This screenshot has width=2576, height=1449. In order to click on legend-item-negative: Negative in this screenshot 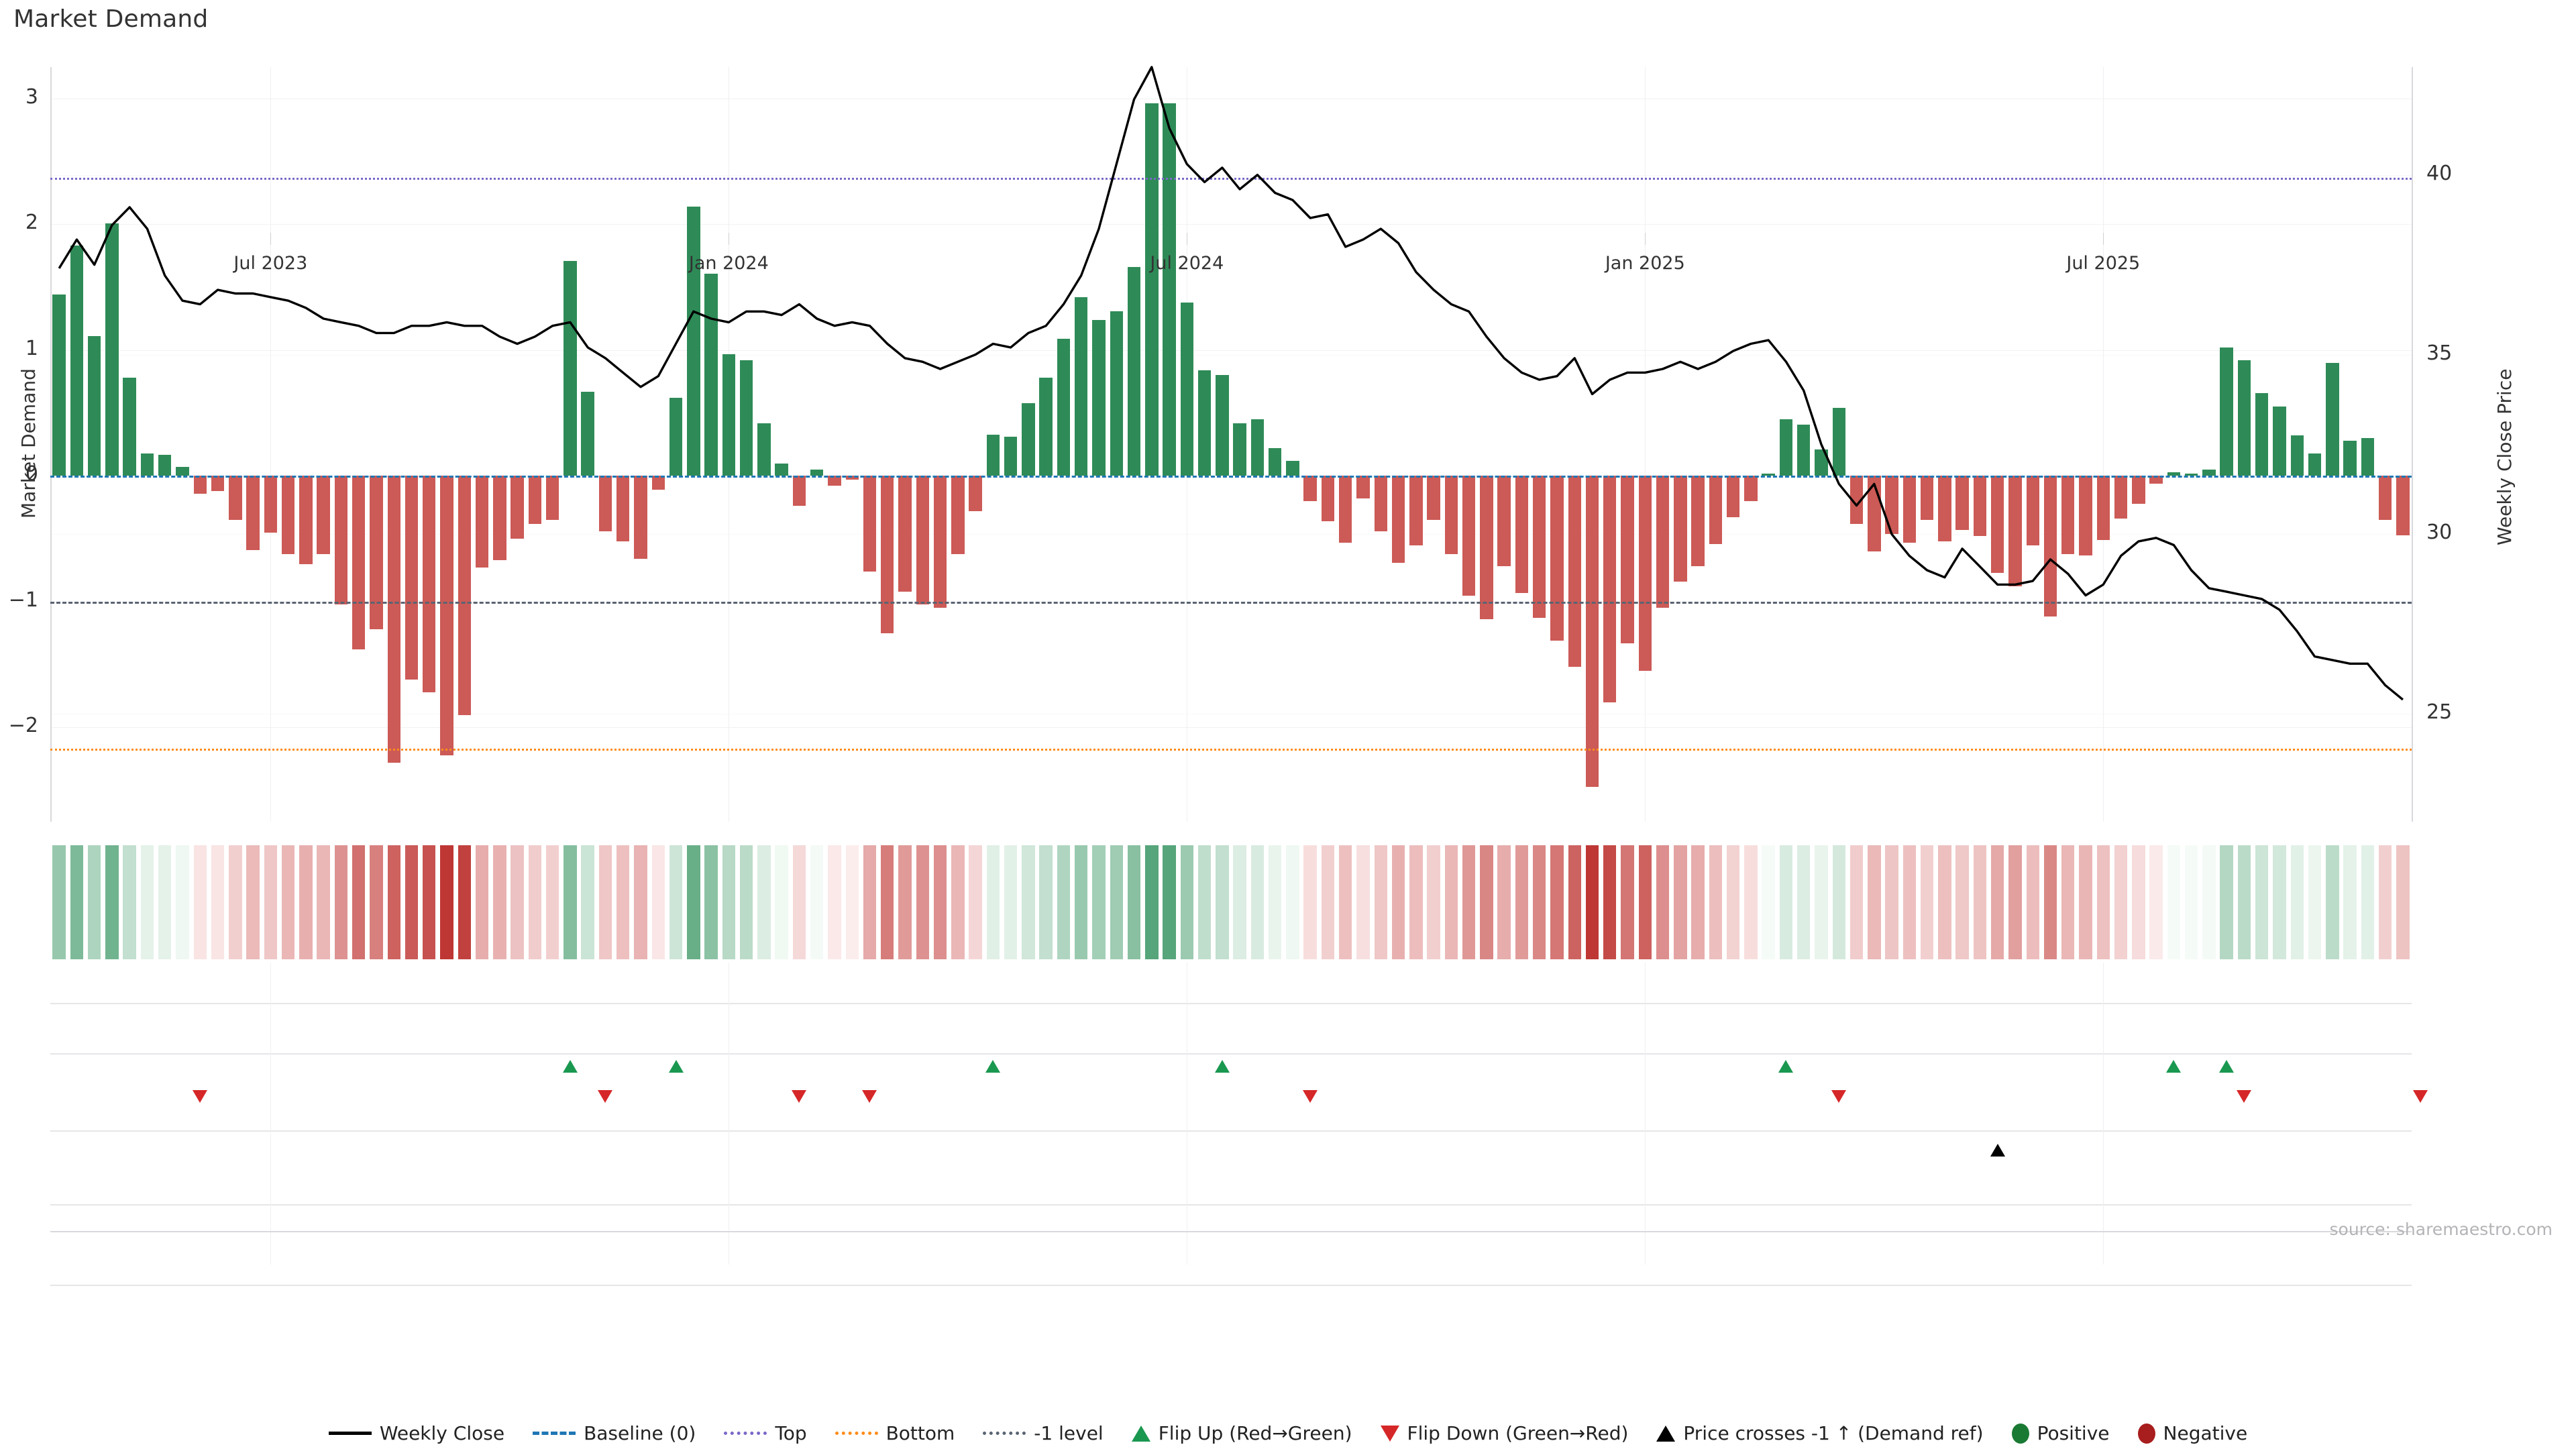, I will do `click(2192, 1433)`.